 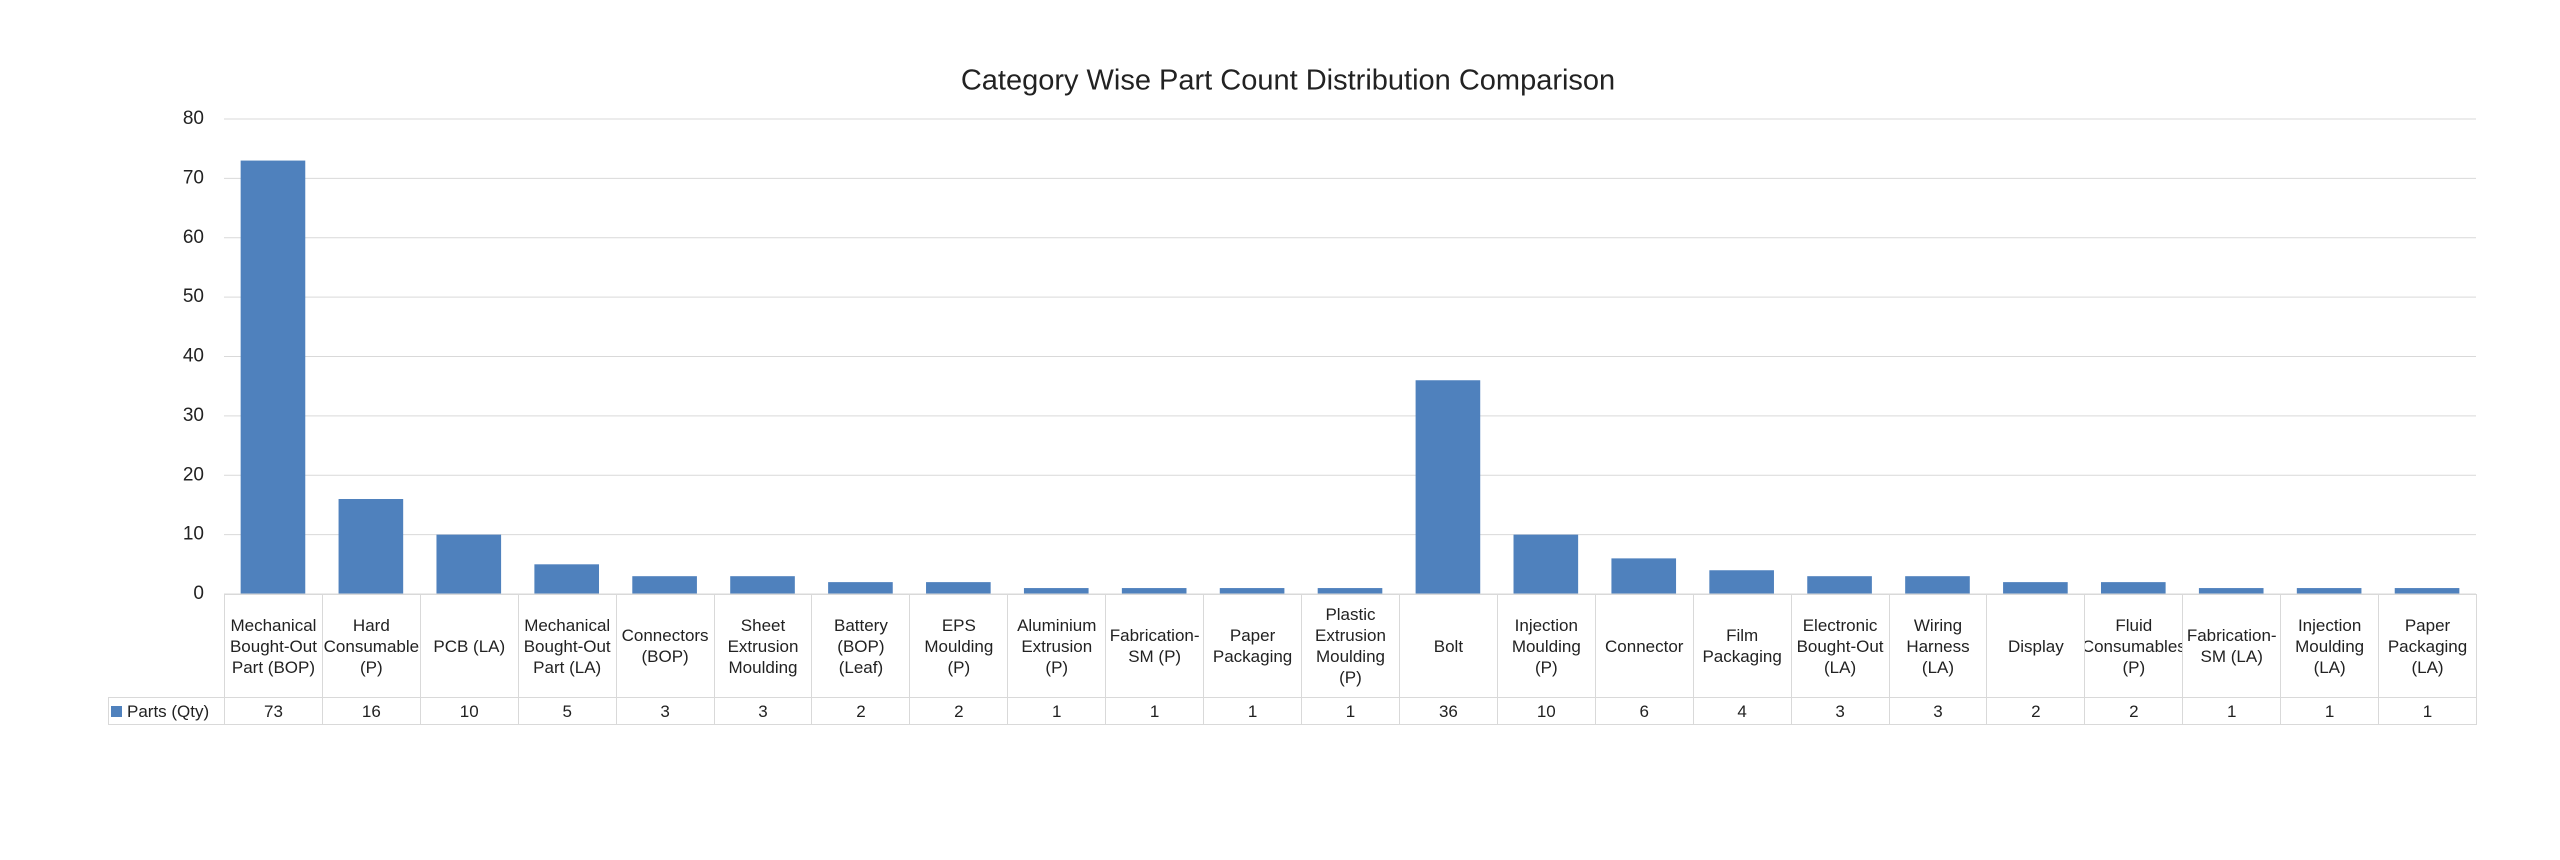 What do you see at coordinates (193, 118) in the screenshot?
I see `y-tick-label: 80` at bounding box center [193, 118].